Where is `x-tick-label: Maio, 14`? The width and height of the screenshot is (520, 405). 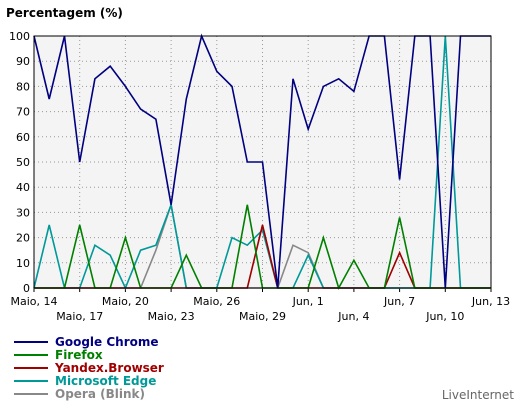
x-tick-label: Maio, 14 is located at coordinates (33, 301).